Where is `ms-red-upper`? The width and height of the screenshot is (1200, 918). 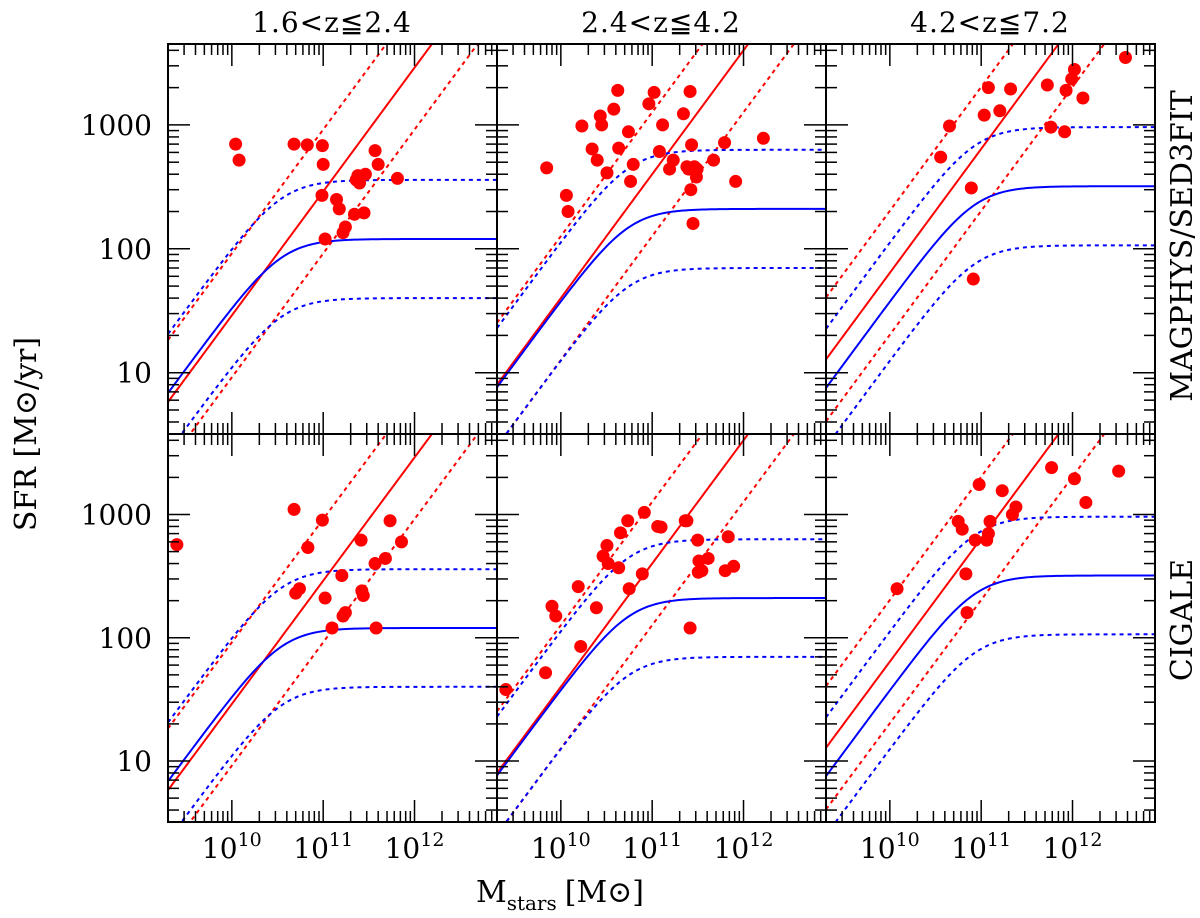 ms-red-upper is located at coordinates (278, 582).